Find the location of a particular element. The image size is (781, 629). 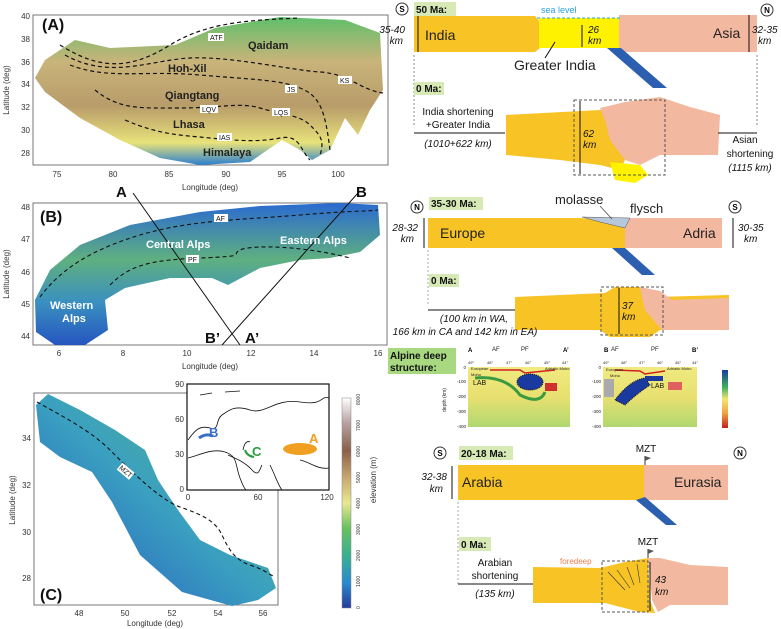

svg-text: (135 km) is located at coordinates (494, 594).